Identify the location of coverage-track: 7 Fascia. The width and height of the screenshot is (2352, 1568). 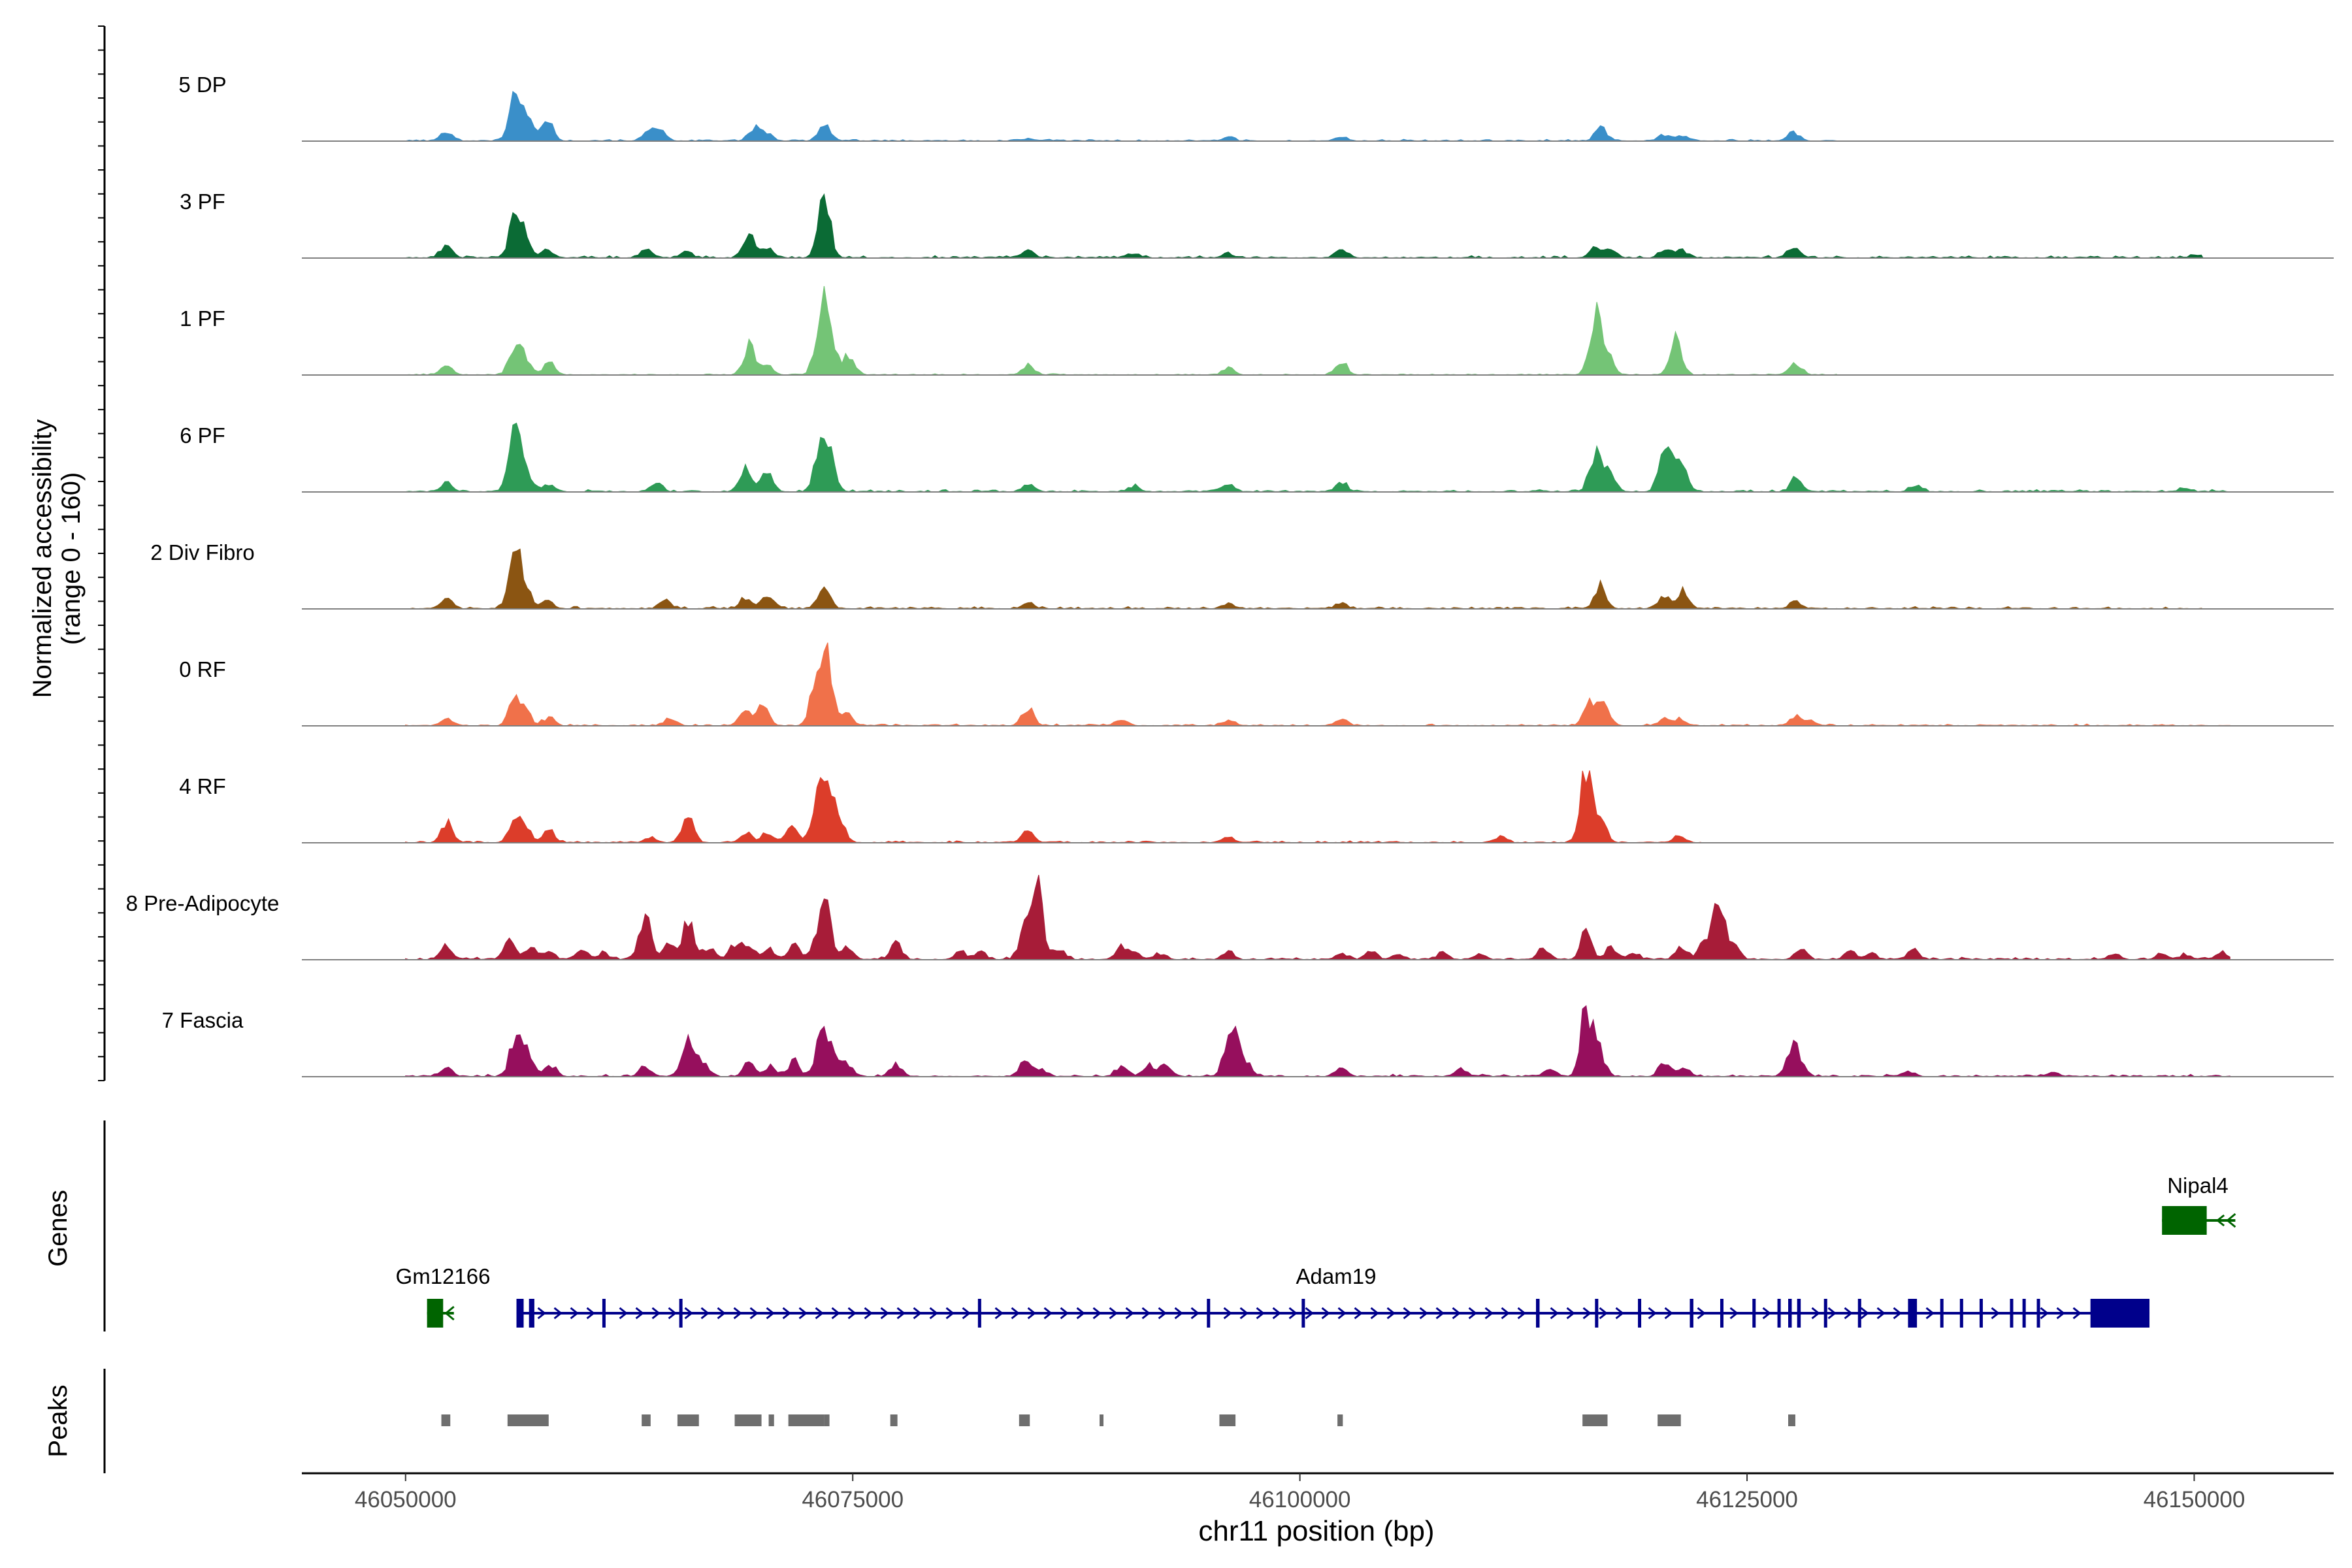
(1248, 1041).